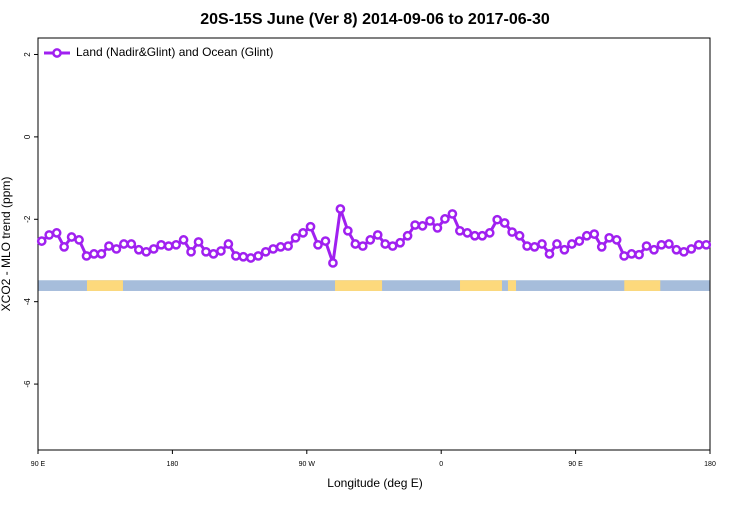 The width and height of the screenshot is (750, 505). I want to click on legend-marker, so click(57, 53).